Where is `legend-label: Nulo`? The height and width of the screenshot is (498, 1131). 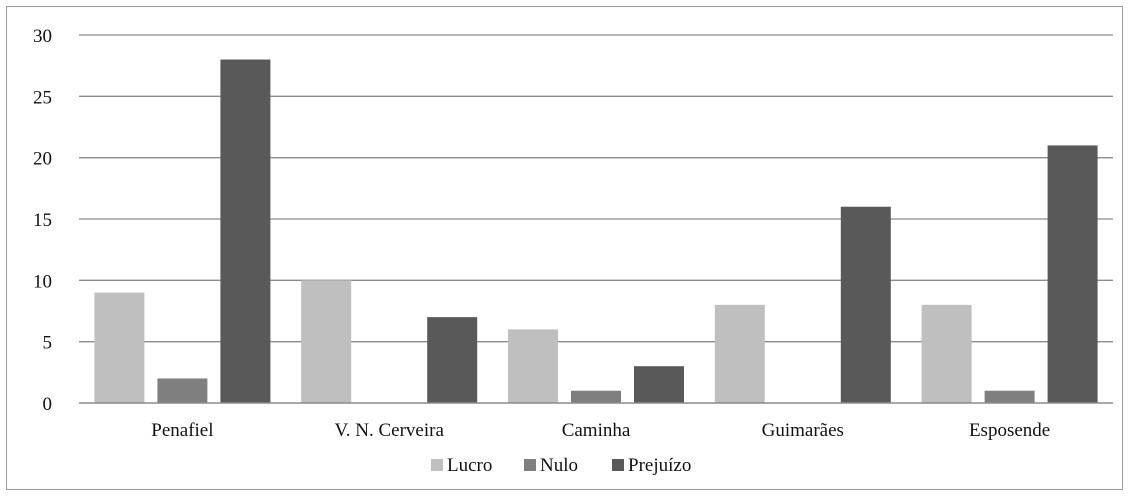 legend-label: Nulo is located at coordinates (559, 465).